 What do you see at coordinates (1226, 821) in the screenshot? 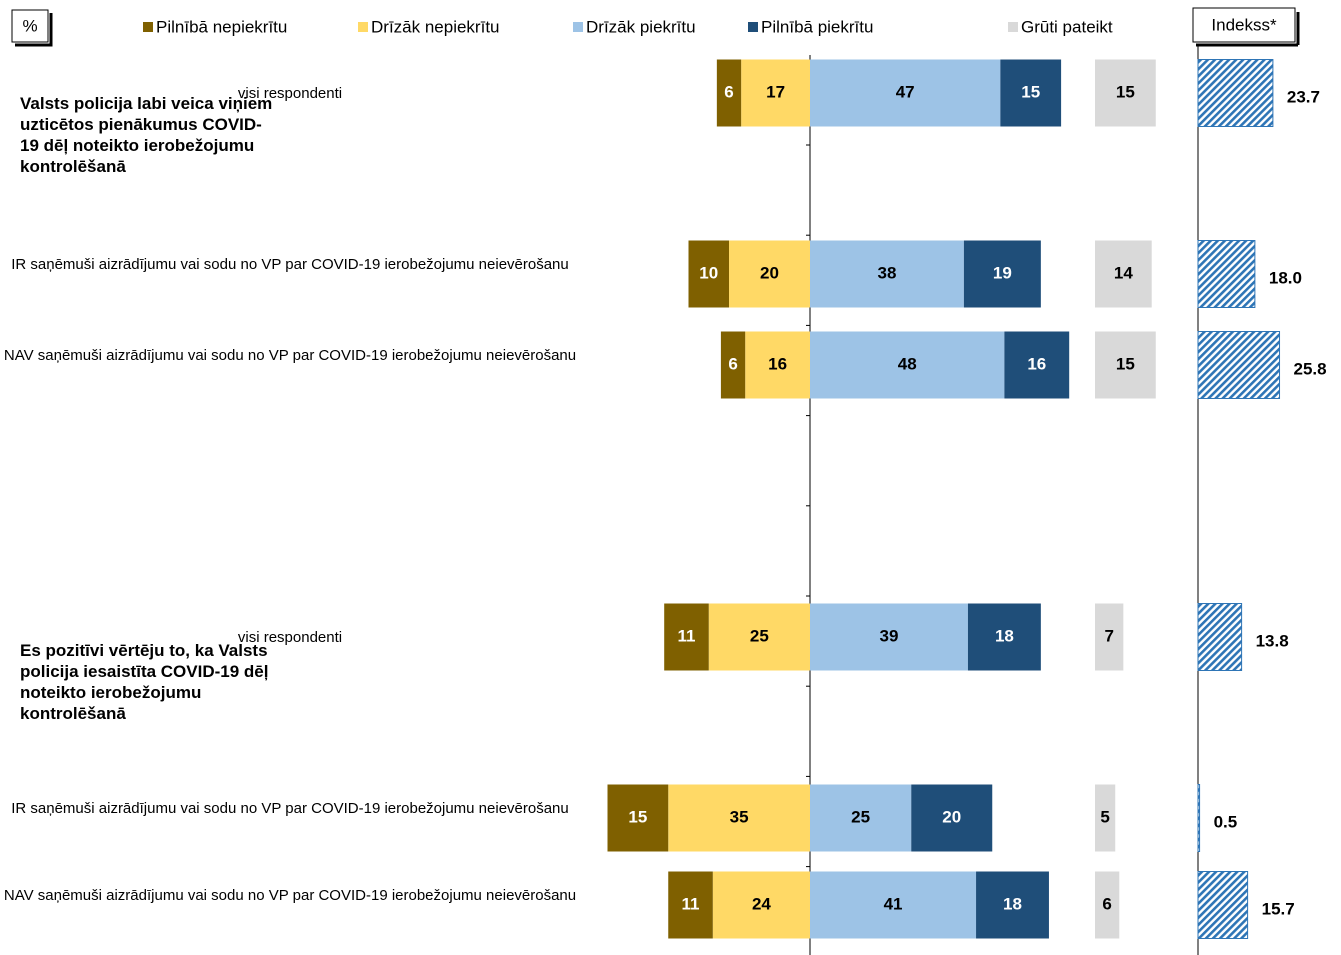
I see `index-label: 0.5` at bounding box center [1226, 821].